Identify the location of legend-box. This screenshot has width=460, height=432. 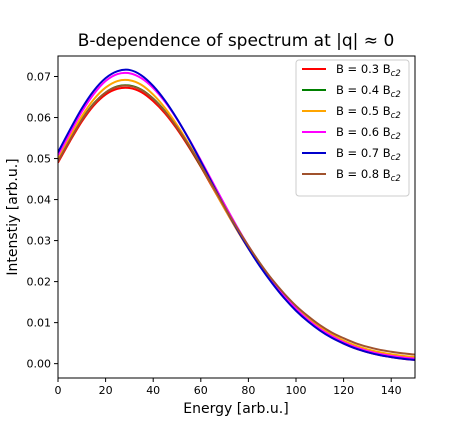
(352, 128).